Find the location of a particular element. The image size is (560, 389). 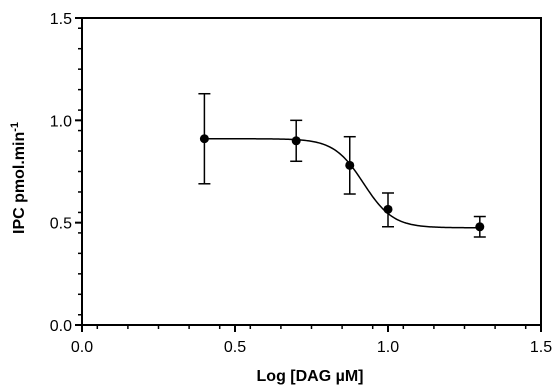

y-tick-label: 1.0 is located at coordinates (61, 121).